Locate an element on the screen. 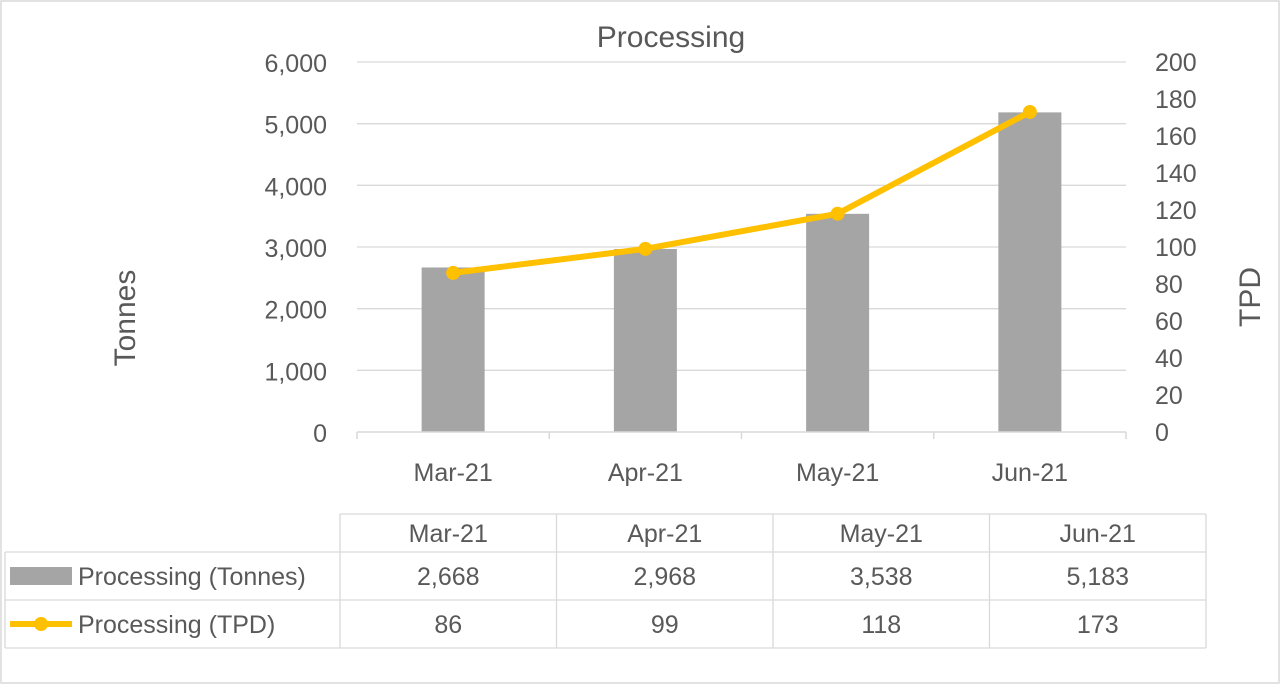 This screenshot has height=684, width=1280. y-axis-title: Tonnes is located at coordinates (125, 318).